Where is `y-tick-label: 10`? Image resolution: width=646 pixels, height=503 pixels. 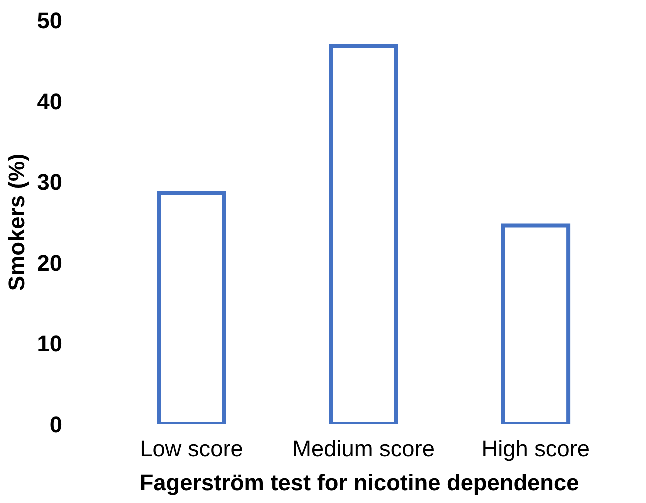 y-tick-label: 10 is located at coordinates (49, 343).